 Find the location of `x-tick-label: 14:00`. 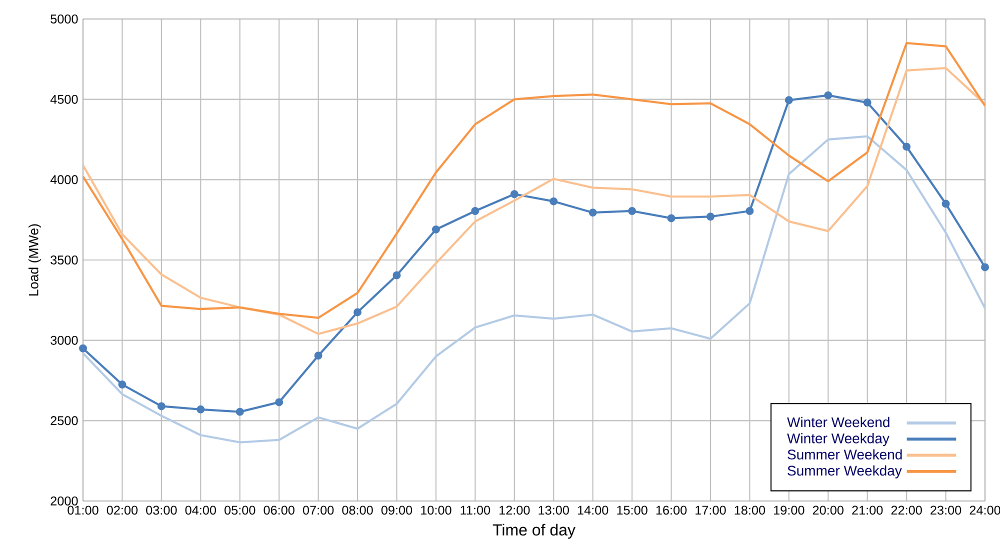

x-tick-label: 14:00 is located at coordinates (593, 510).